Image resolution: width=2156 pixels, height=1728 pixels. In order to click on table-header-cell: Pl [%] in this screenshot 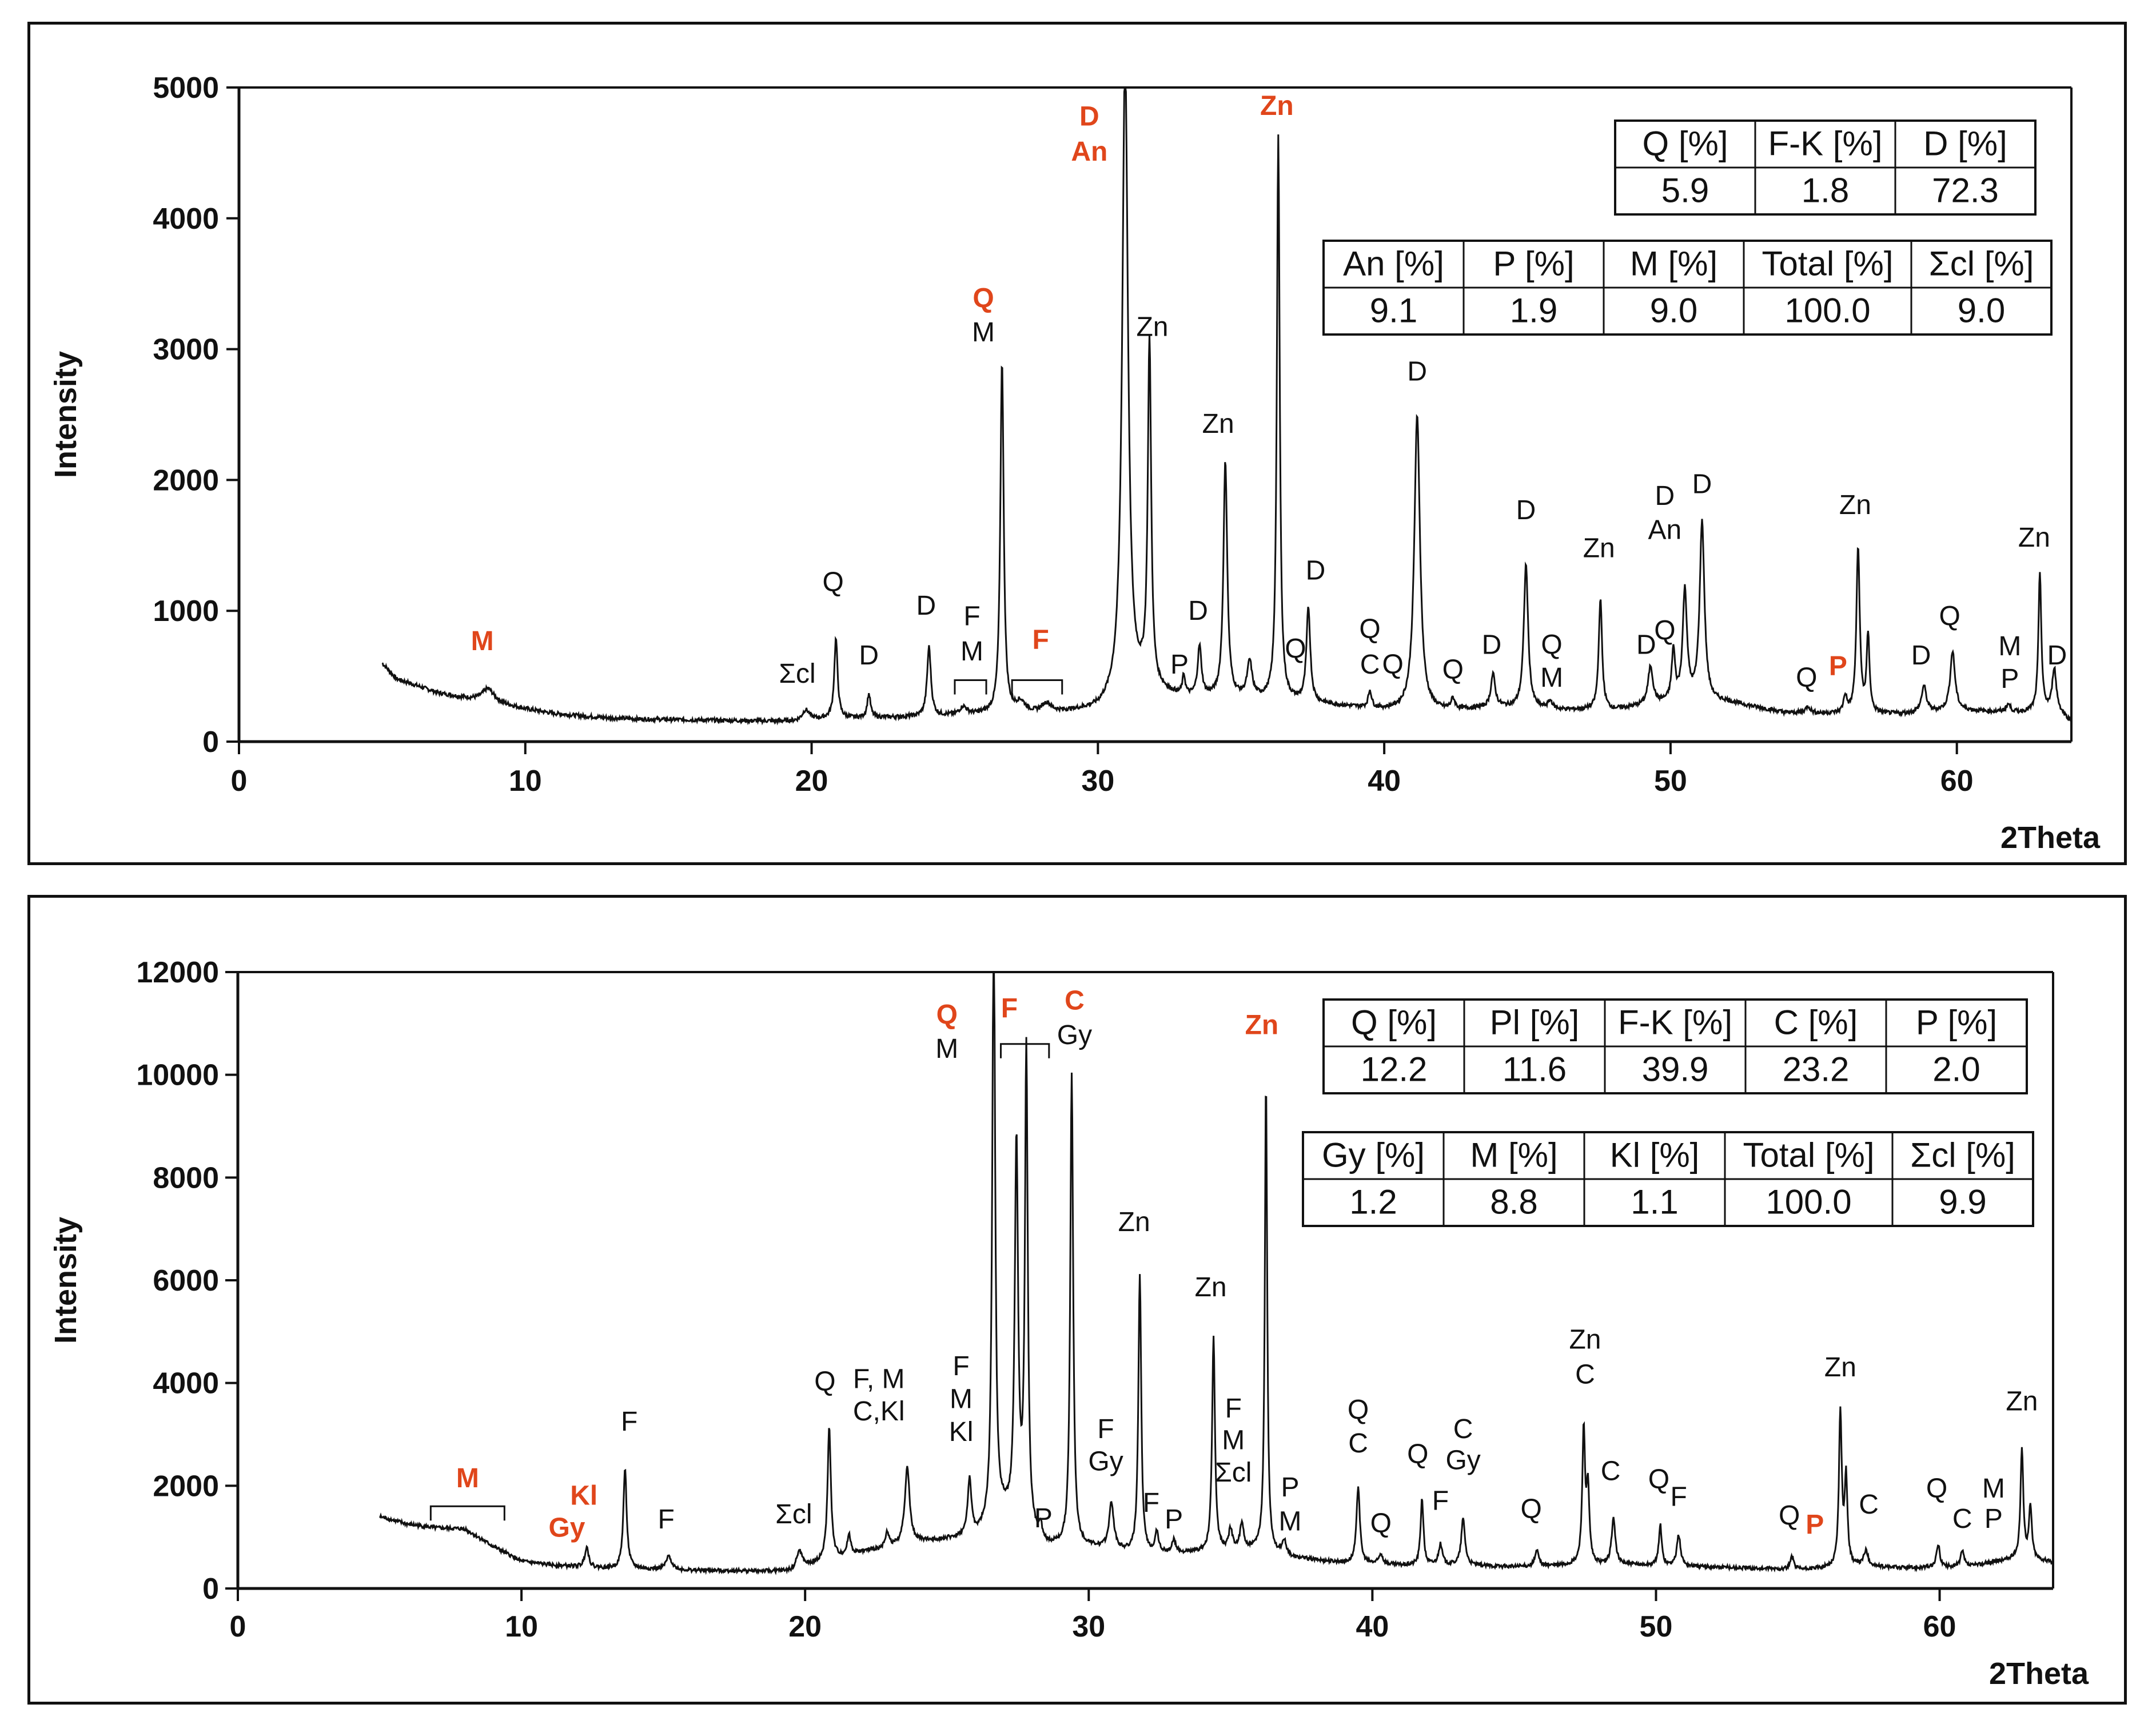, I will do `click(1535, 1023)`.